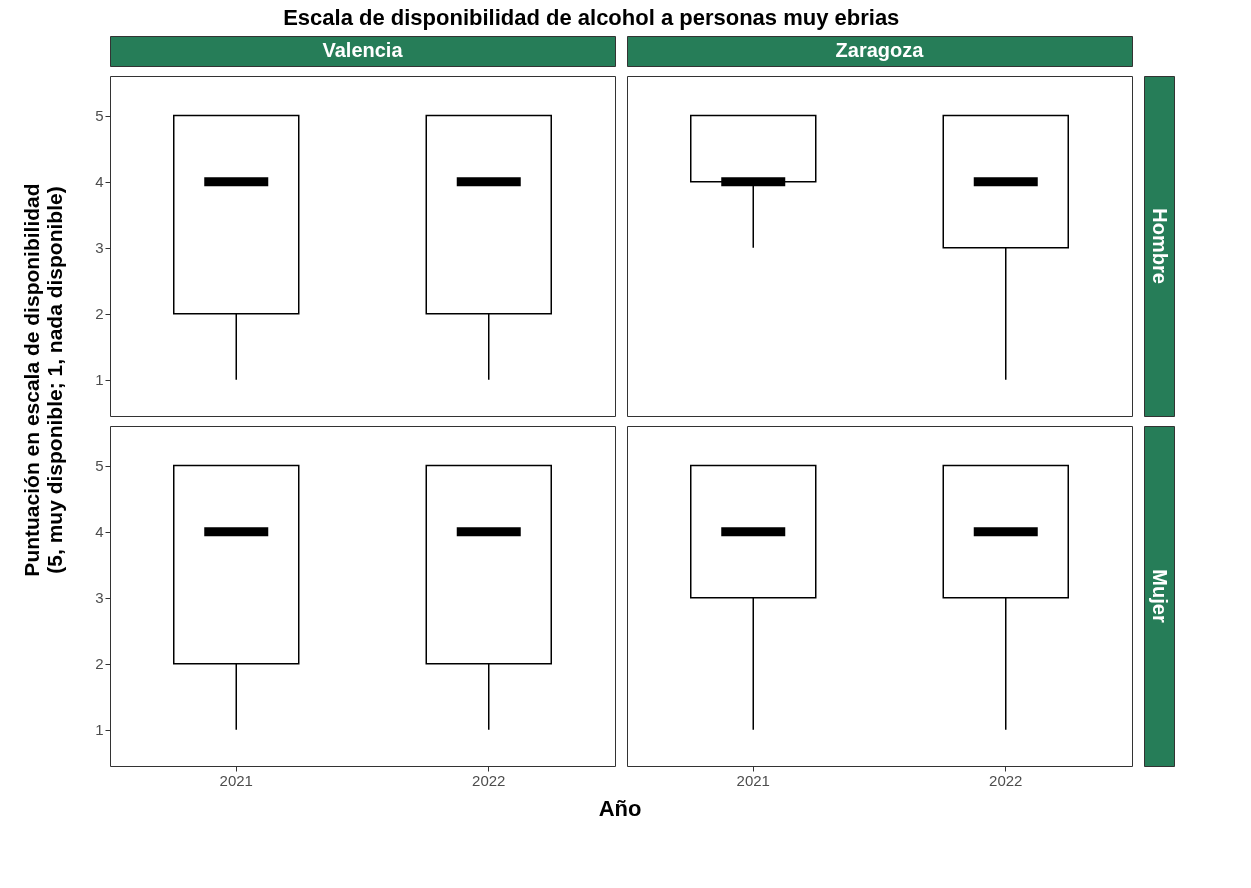 The height and width of the screenshot is (888, 1251). What do you see at coordinates (880, 50) in the screenshot?
I see `chart-subtitle: Zaragoza` at bounding box center [880, 50].